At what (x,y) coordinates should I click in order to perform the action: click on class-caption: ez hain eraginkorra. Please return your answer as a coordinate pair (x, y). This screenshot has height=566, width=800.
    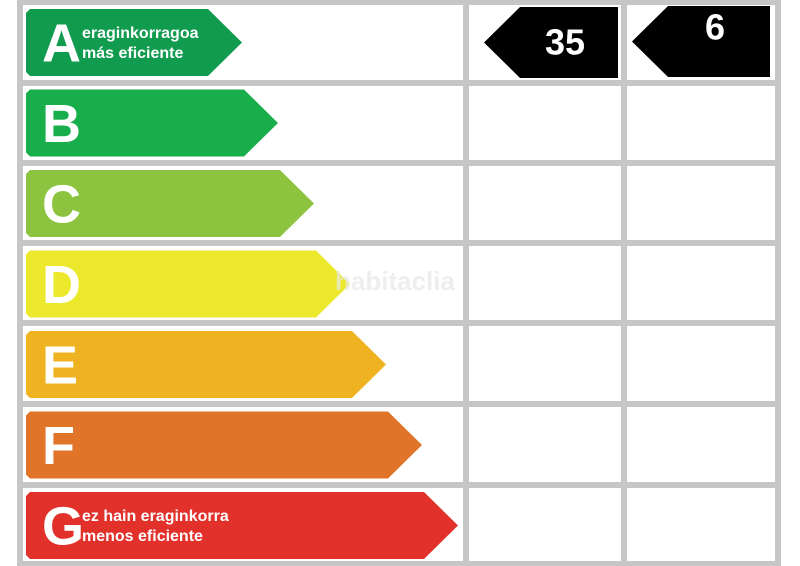
    Looking at the image, I should click on (155, 516).